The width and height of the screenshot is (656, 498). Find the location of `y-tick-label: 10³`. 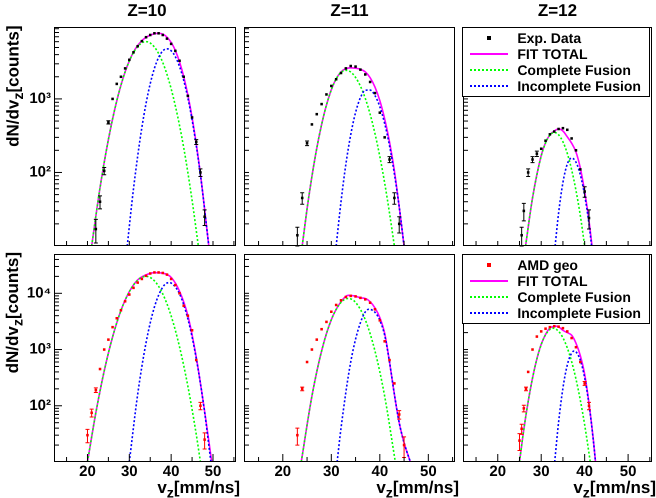

y-tick-label: 10³ is located at coordinates (40, 349).